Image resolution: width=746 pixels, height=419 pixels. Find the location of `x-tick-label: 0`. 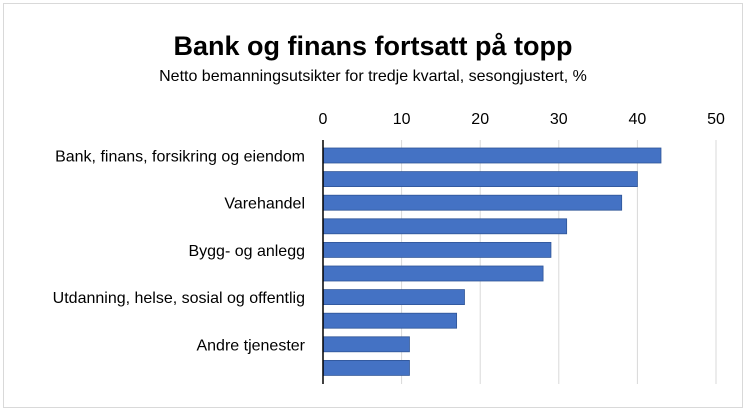

x-tick-label: 0 is located at coordinates (323, 119).